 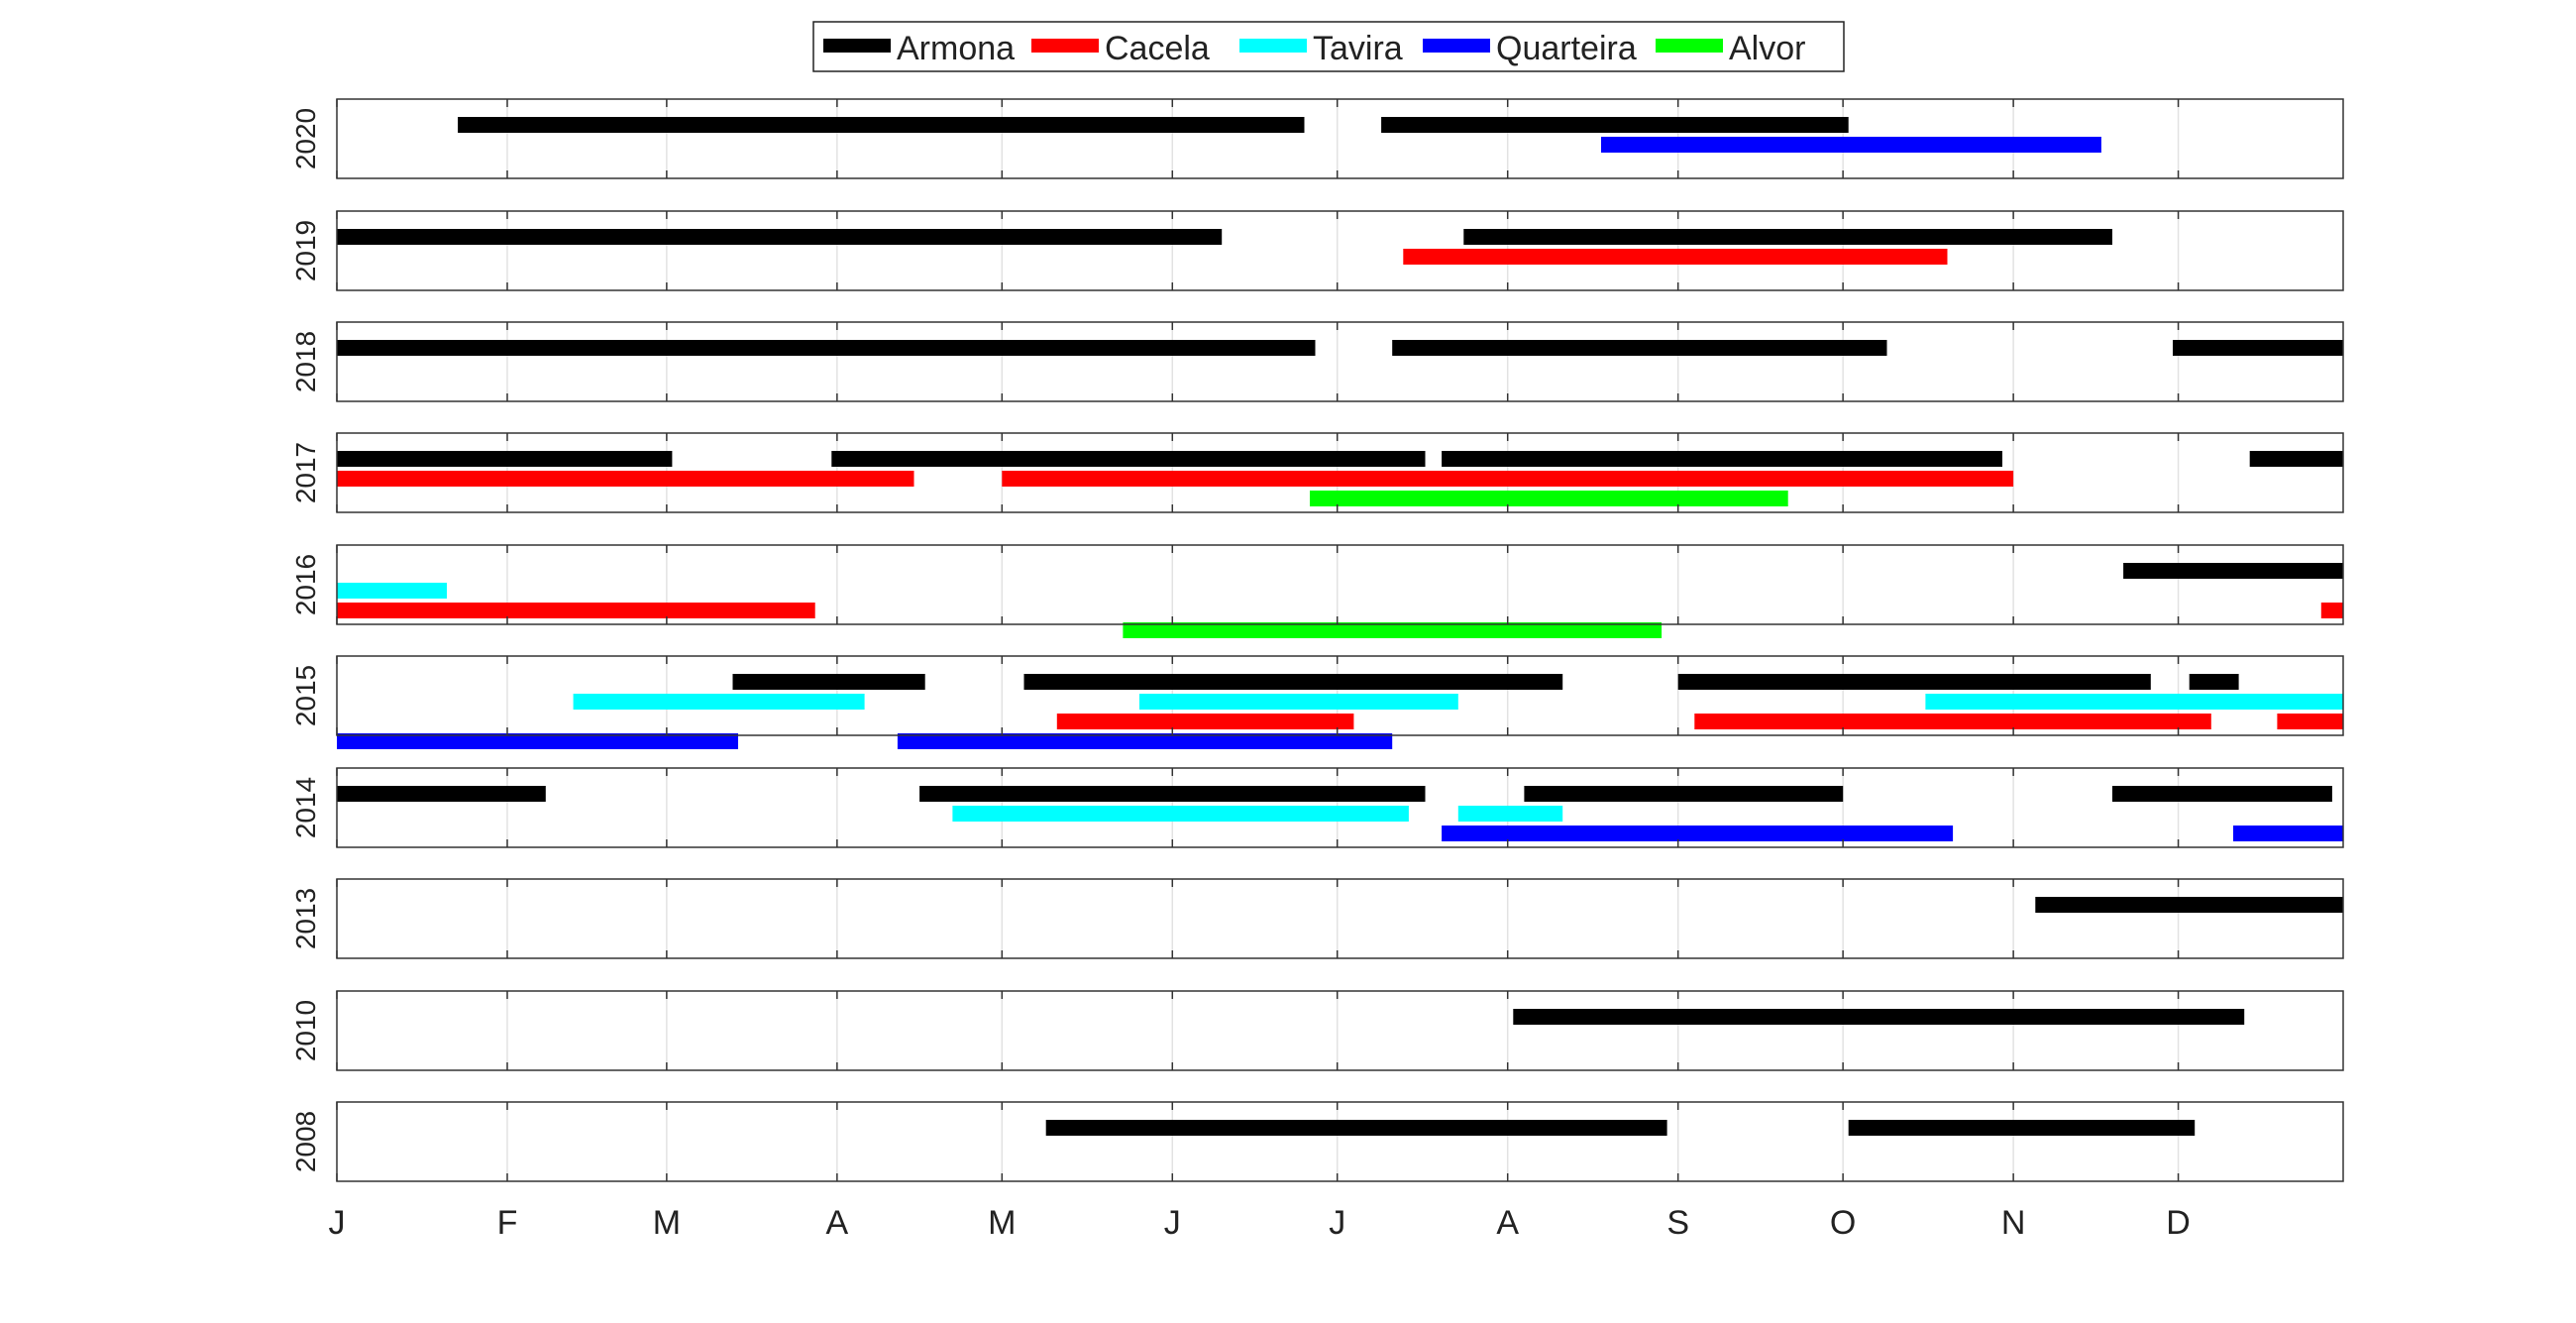 I want to click on year-label: 2018, so click(x=306, y=361).